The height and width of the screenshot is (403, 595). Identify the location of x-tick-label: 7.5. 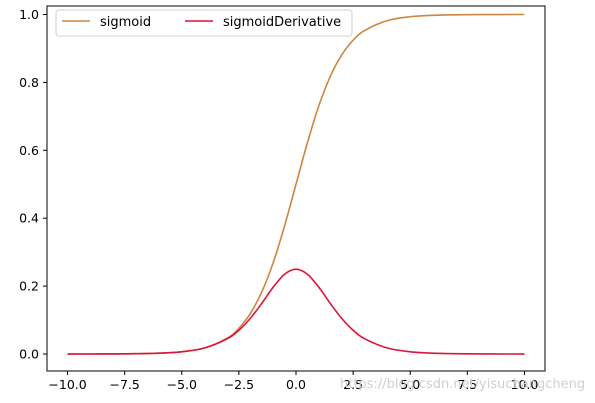
(467, 384).